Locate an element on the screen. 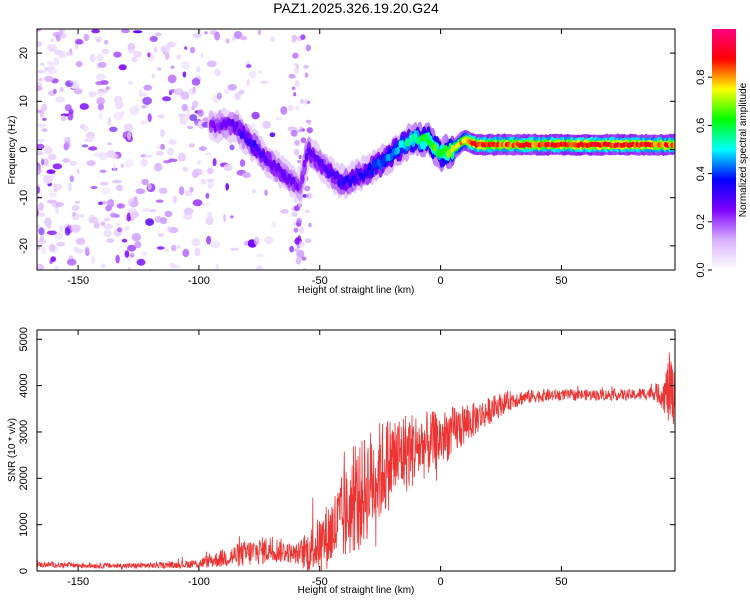  spectrogram-x-tick-label: 0 is located at coordinates (441, 281).